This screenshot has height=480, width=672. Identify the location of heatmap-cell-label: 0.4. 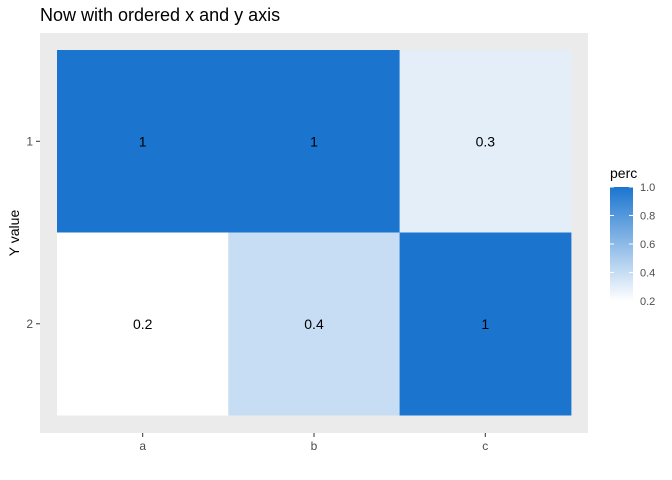
(314, 324).